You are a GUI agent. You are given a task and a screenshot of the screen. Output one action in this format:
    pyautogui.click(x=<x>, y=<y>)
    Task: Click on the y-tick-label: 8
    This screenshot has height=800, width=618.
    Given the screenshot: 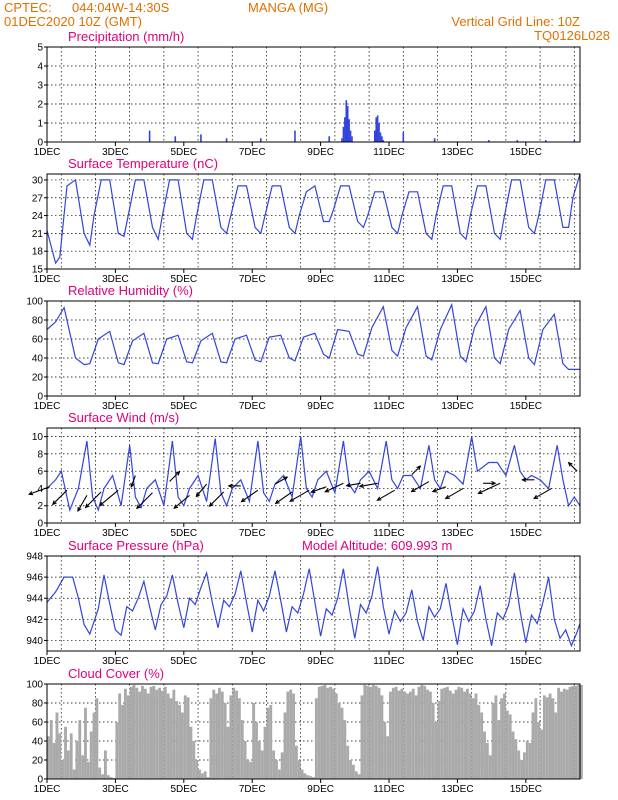 What is the action you would take?
    pyautogui.click(x=40, y=454)
    